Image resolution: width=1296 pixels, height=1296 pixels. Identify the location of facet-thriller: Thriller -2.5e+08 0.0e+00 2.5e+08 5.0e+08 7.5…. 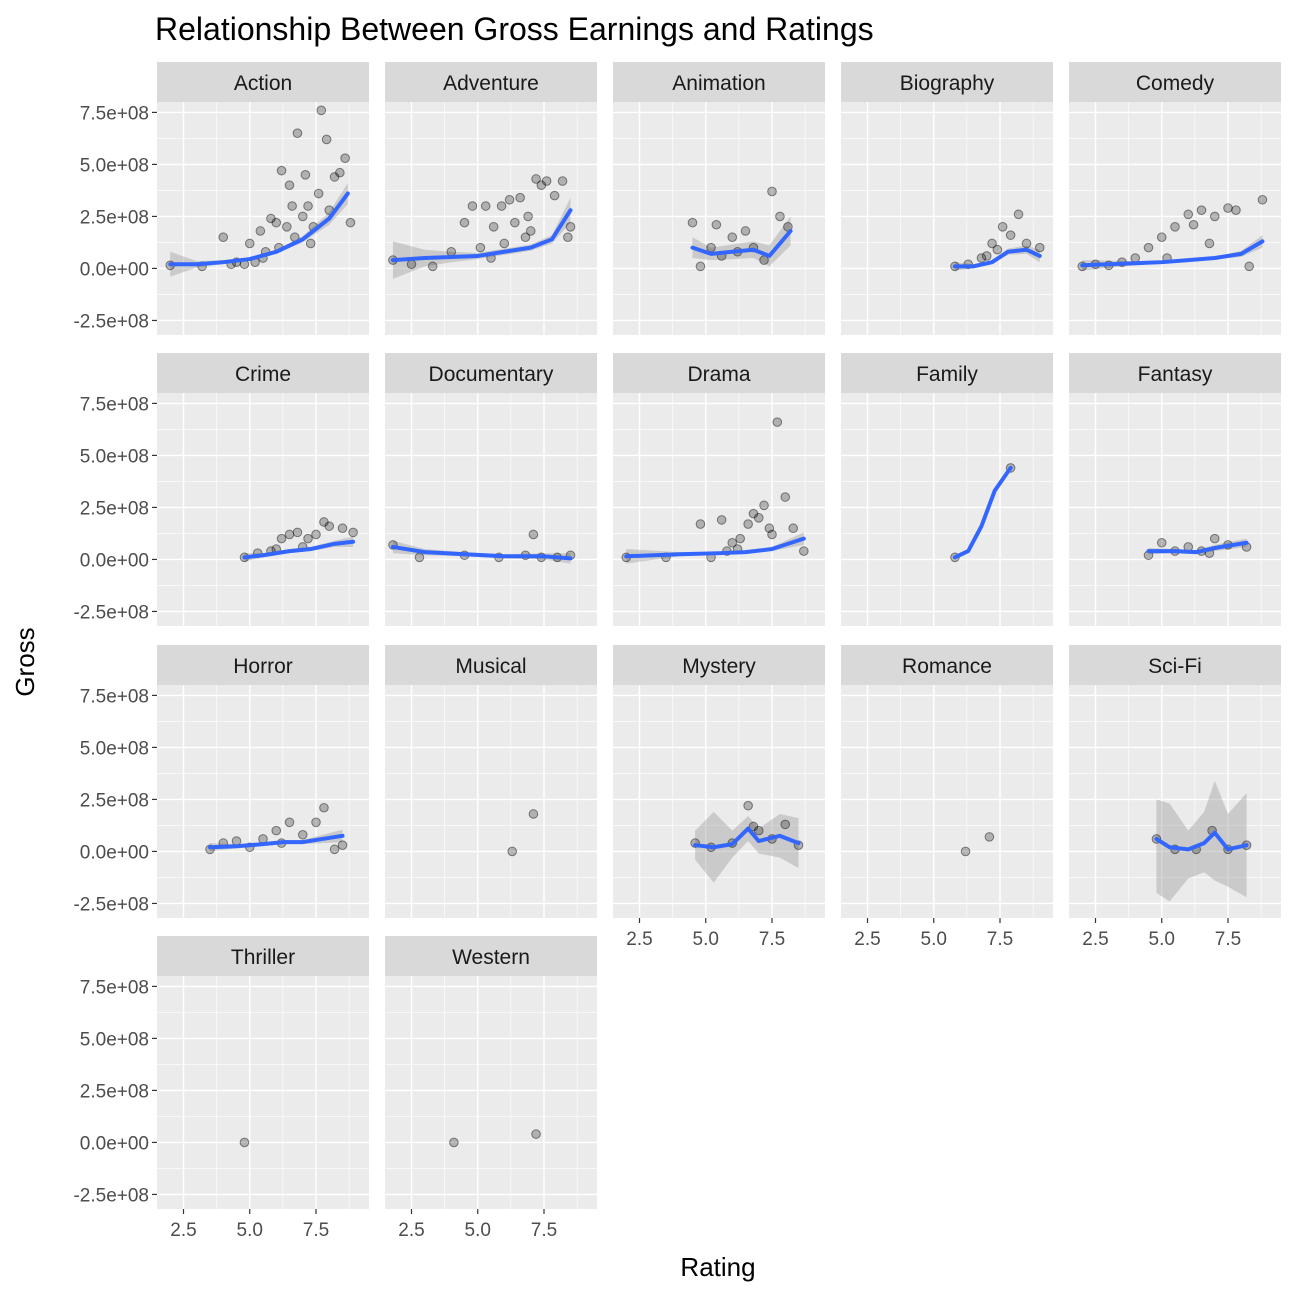
(221, 1088).